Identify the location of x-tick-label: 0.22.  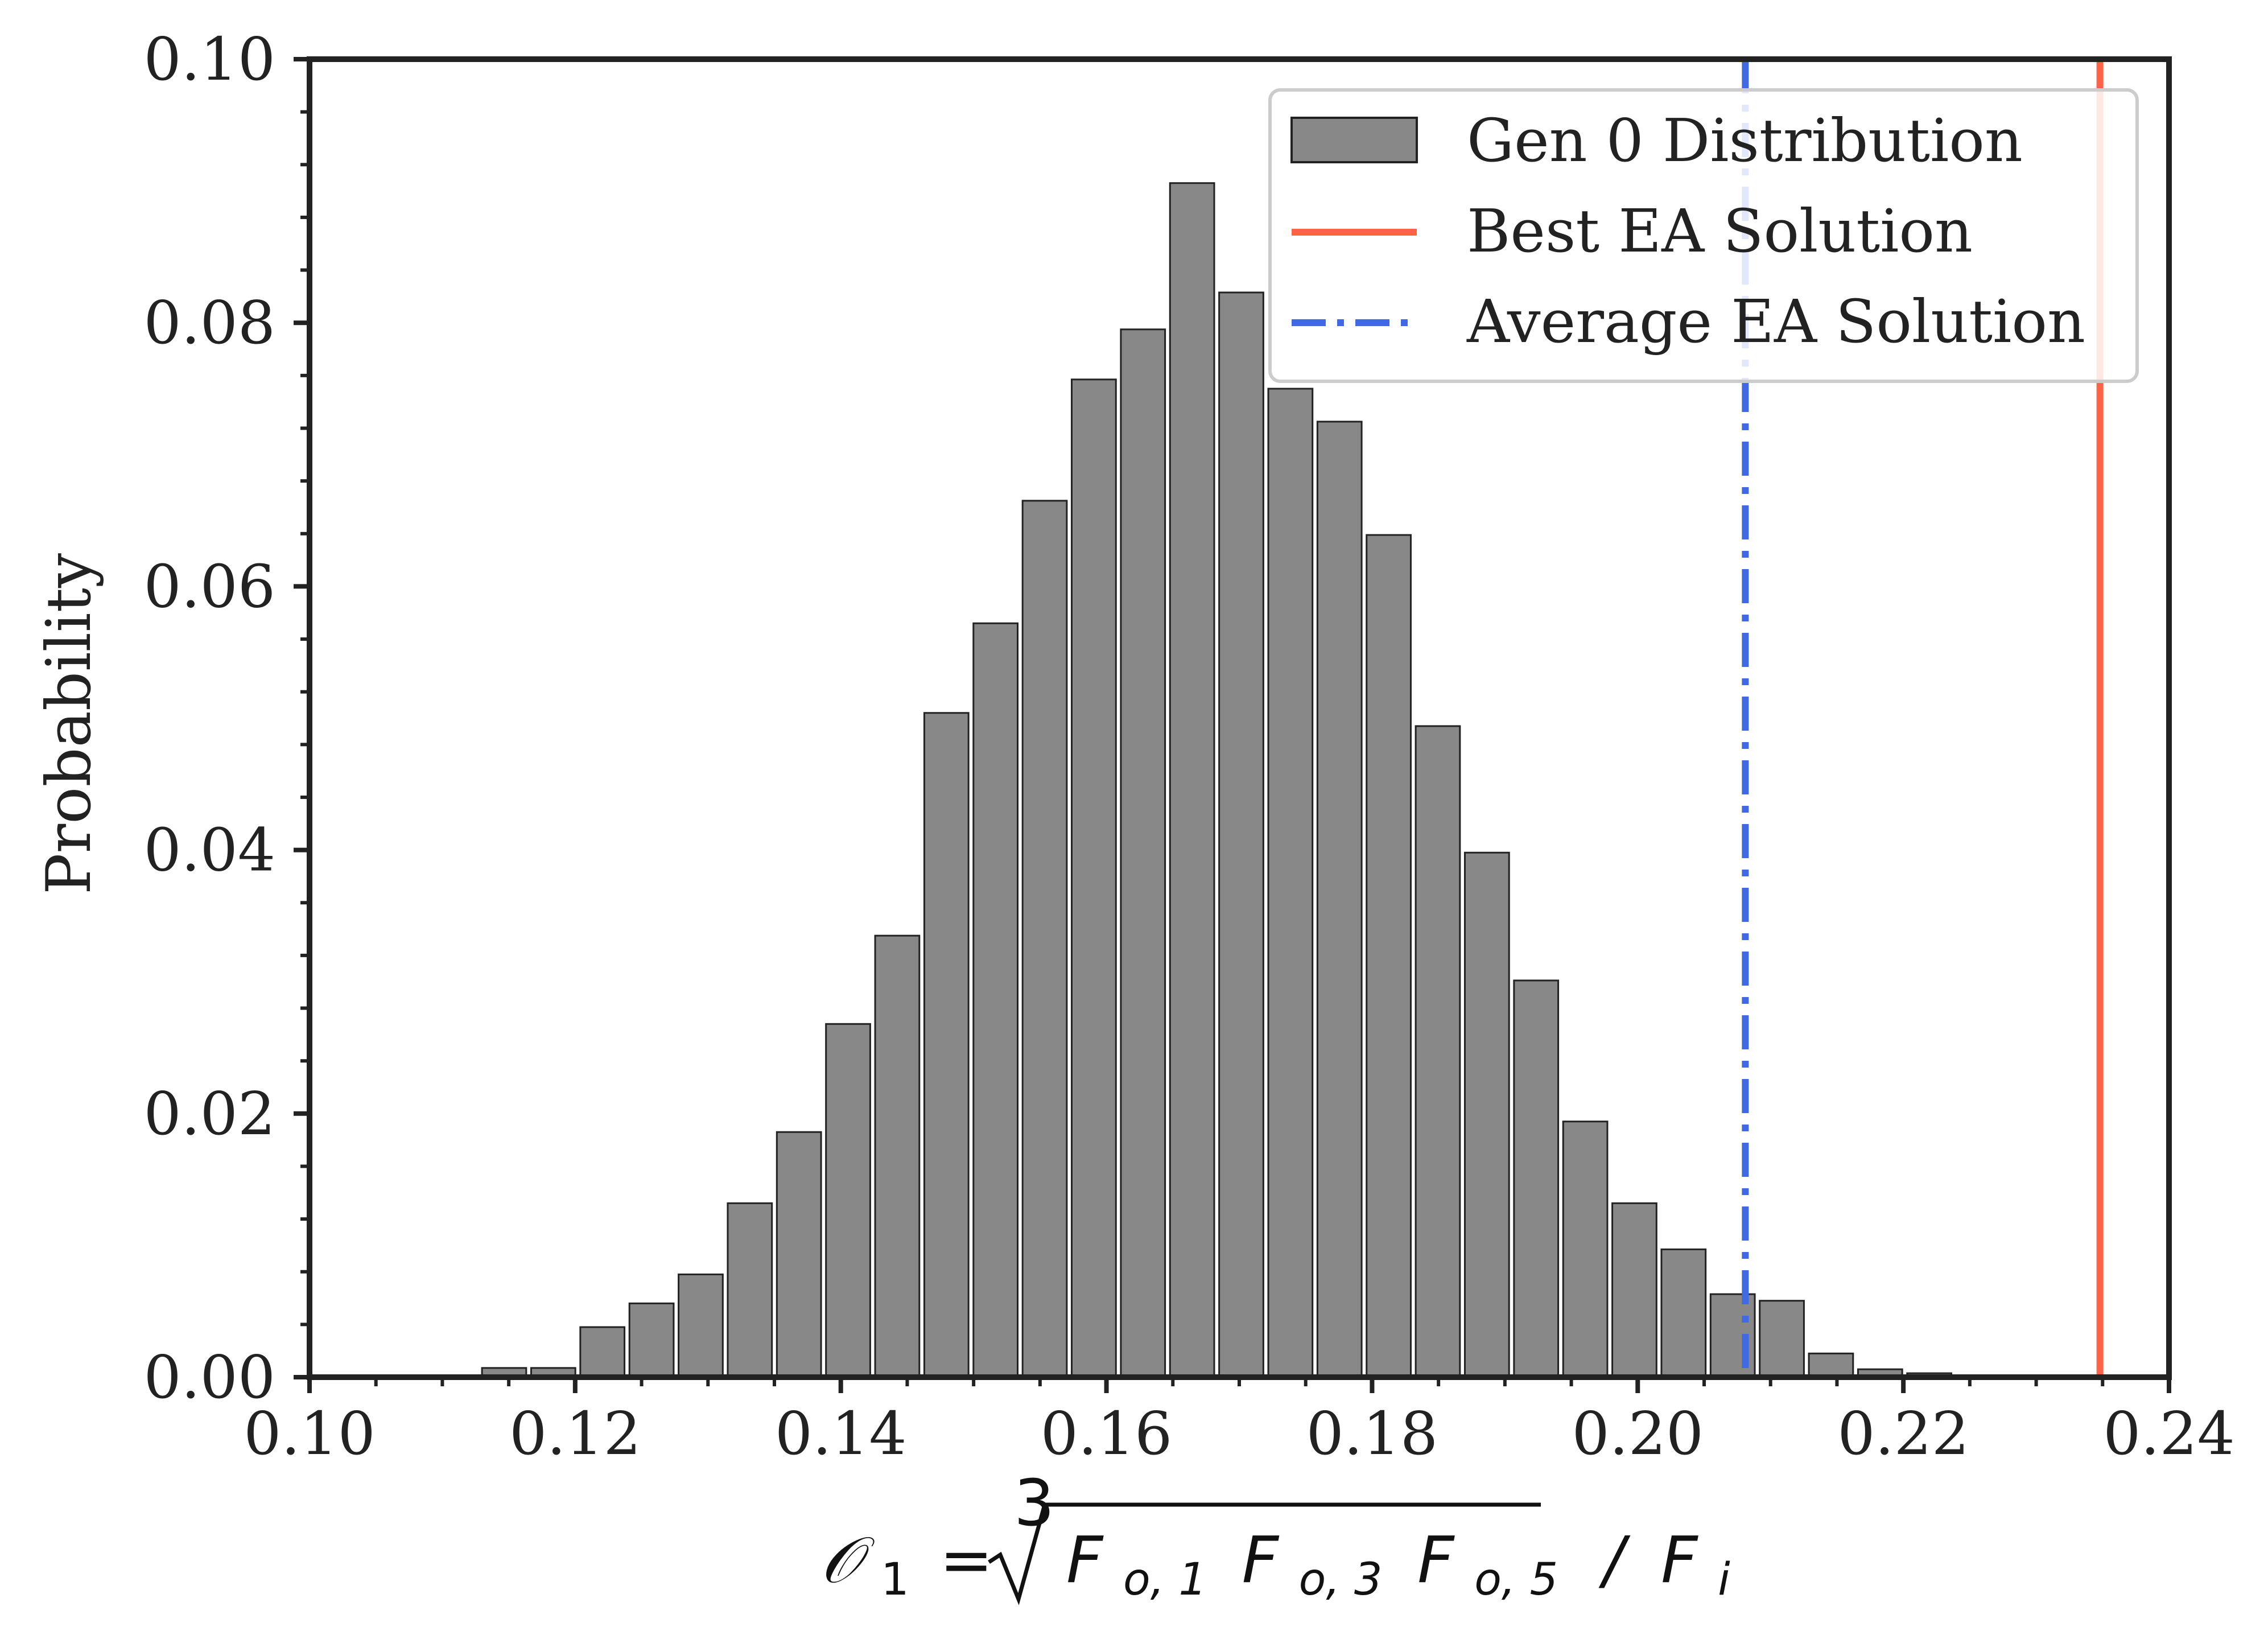
(1903, 1433).